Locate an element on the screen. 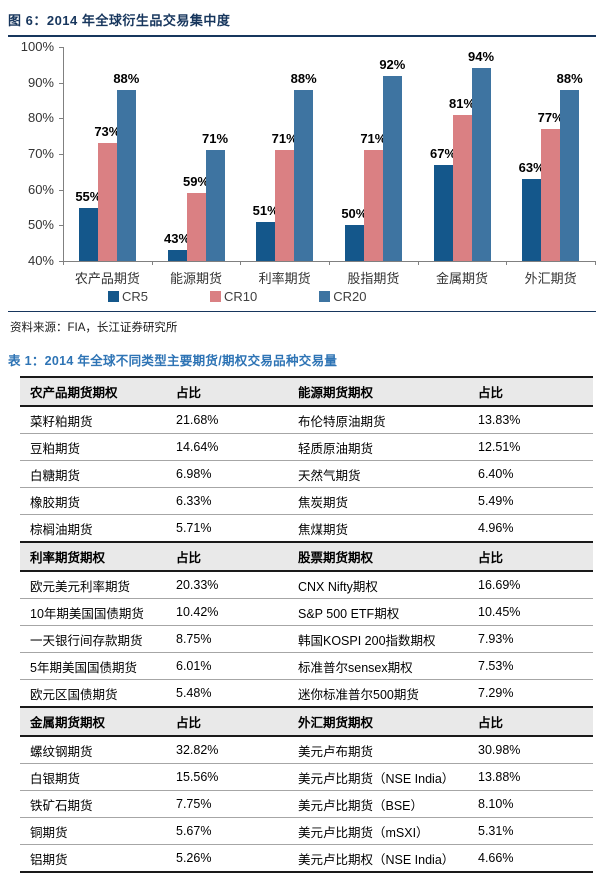  table-cell: 迷你标准普尔500期货 is located at coordinates (356, 693).